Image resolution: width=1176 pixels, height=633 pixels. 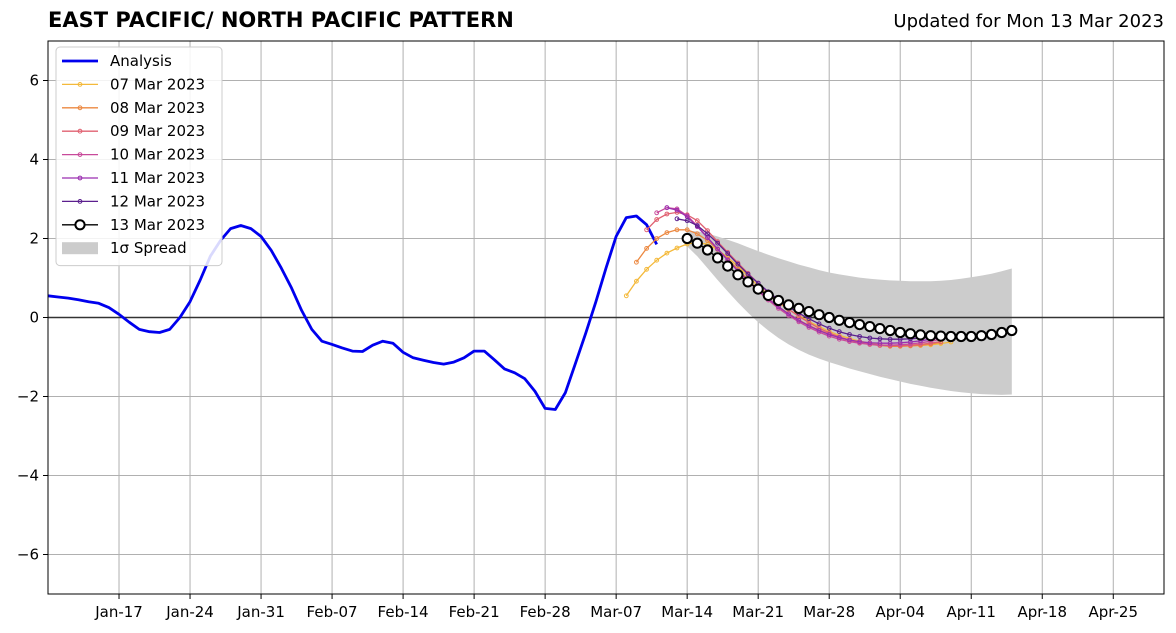 I want to click on y-tick-label: 4, so click(x=34, y=160).